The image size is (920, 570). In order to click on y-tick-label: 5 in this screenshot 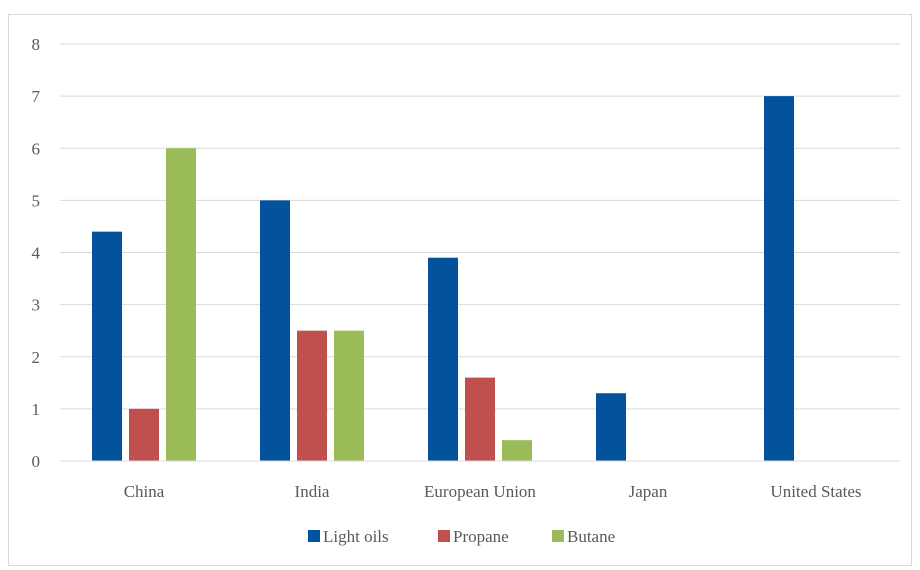, I will do `click(36, 200)`.